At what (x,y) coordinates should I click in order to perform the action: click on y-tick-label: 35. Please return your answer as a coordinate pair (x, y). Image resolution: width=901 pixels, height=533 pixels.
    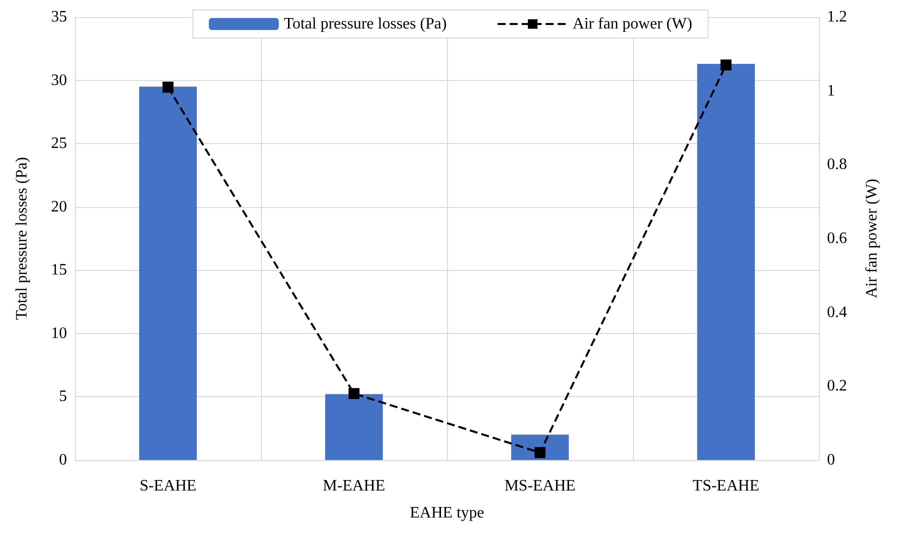
    Looking at the image, I should click on (59, 17).